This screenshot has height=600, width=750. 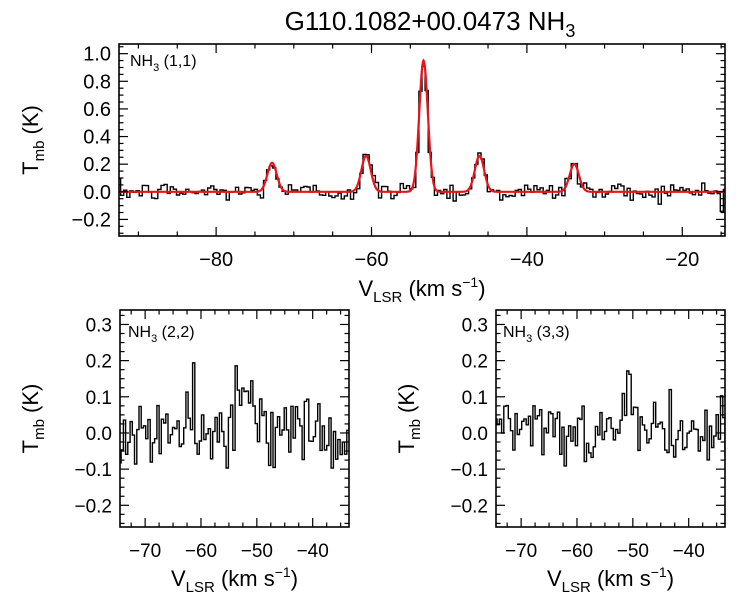 I want to click on transition-label: NH3 (2,2), so click(x=161, y=334).